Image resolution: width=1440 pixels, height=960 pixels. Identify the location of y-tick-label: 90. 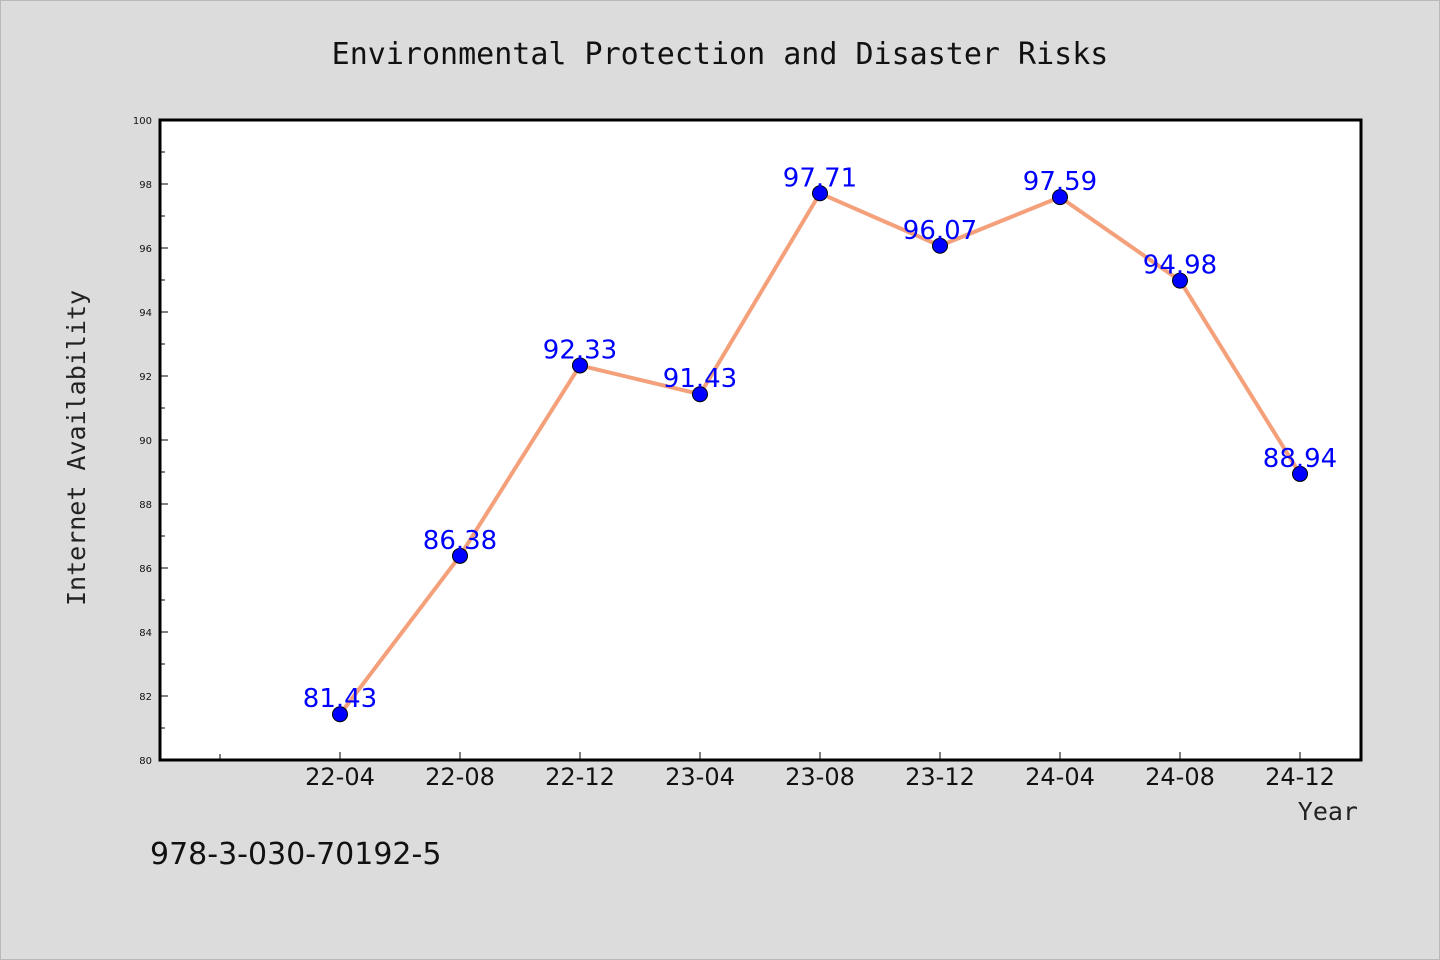
(145, 441).